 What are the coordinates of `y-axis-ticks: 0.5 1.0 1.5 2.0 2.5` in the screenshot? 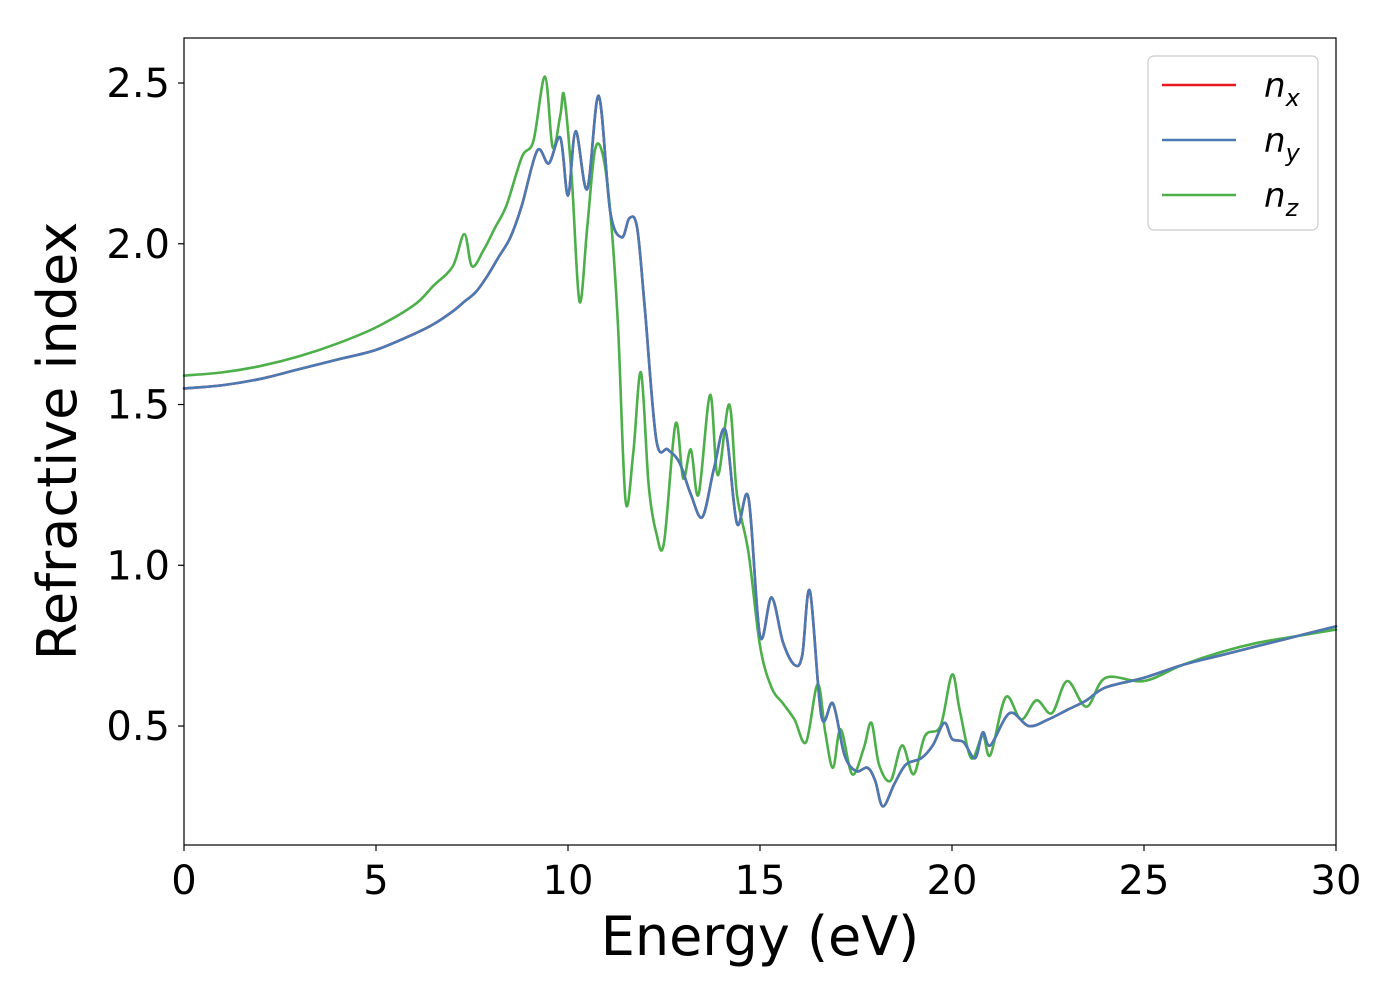 It's located at (145, 405).